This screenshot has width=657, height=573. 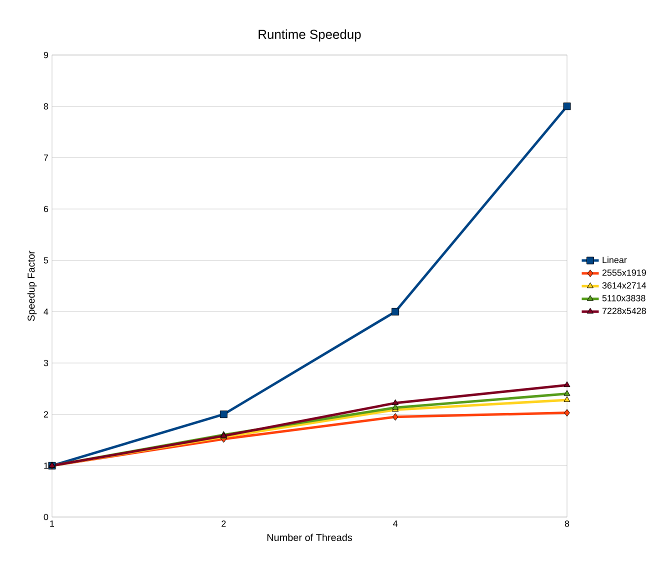 What do you see at coordinates (46, 414) in the screenshot?
I see `y-tick-label: 2` at bounding box center [46, 414].